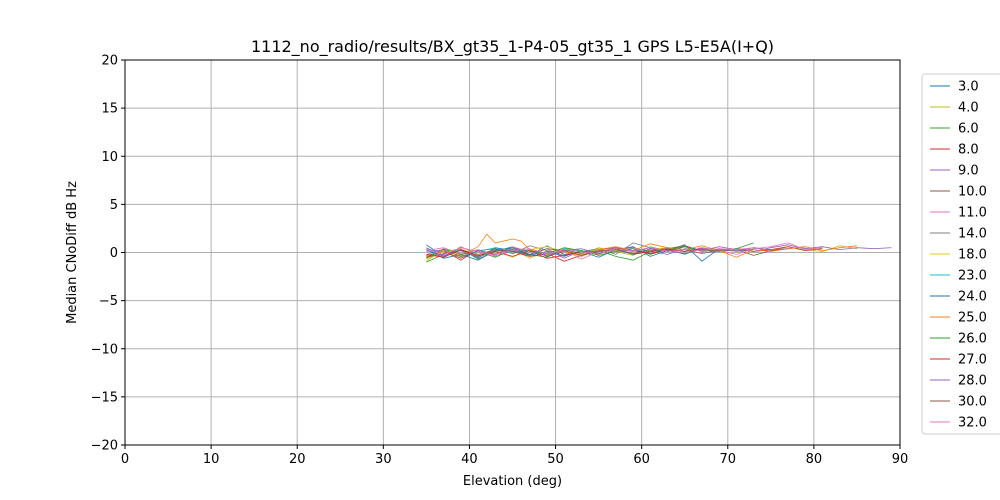 Image resolution: width=1000 pixels, height=500 pixels. Describe the element at coordinates (972, 276) in the screenshot. I see `legend-label: 23.0` at that location.